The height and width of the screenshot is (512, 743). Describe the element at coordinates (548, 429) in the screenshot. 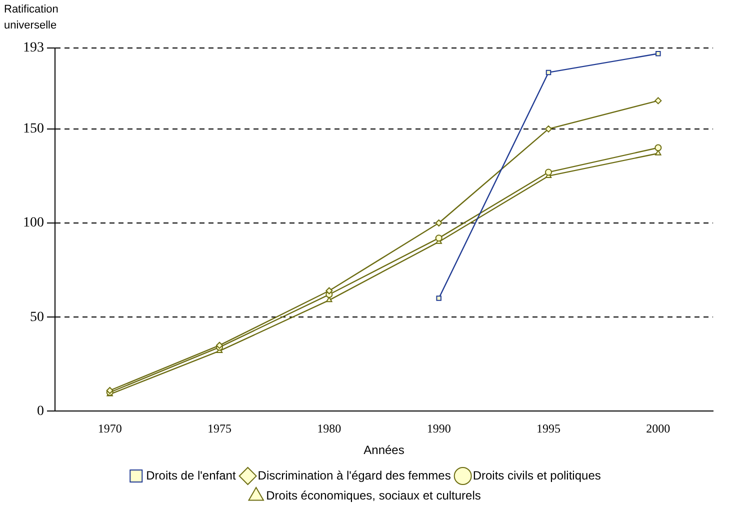

I see `x-tick-label: 1995` at that location.